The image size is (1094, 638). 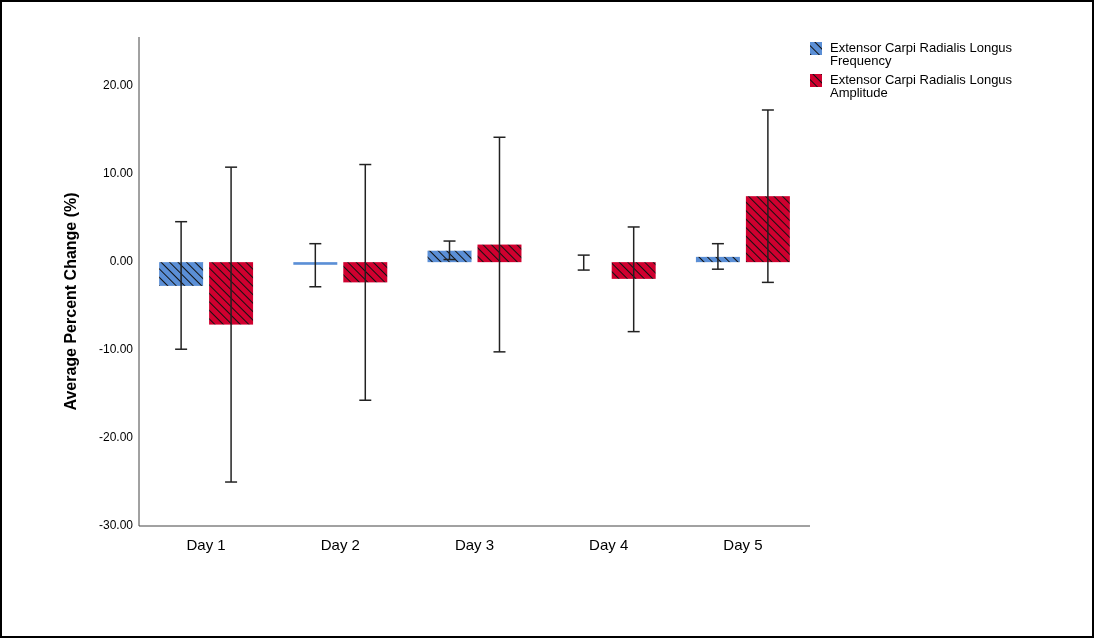 I want to click on y-tick-label: 20.00, so click(x=118, y=85).